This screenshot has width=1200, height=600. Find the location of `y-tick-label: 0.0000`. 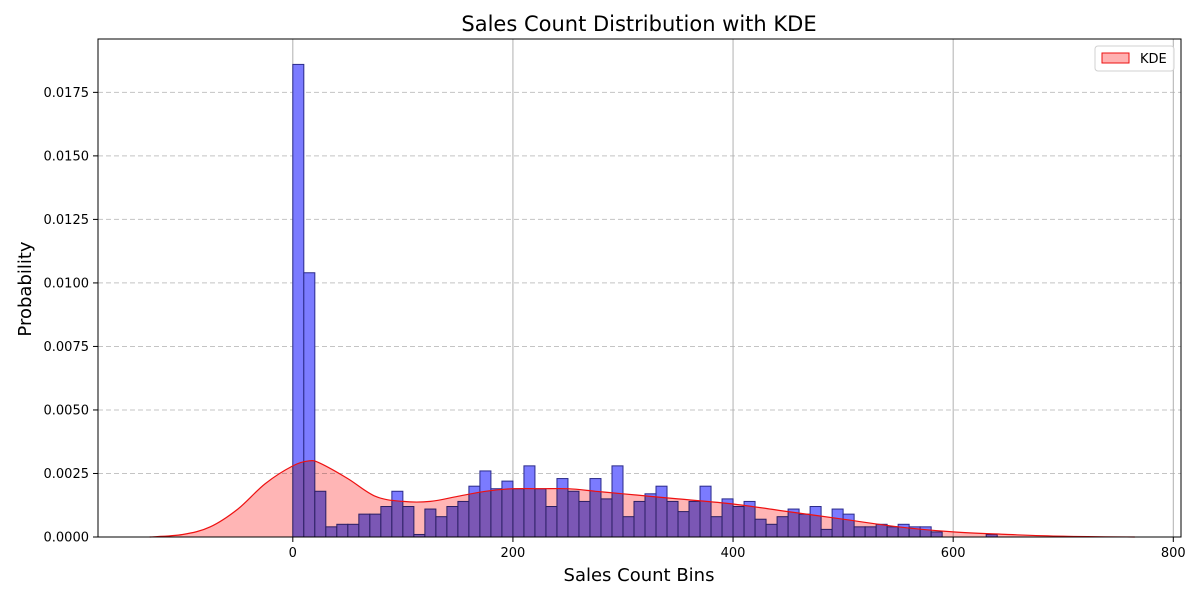

y-tick-label: 0.0000 is located at coordinates (67, 538).